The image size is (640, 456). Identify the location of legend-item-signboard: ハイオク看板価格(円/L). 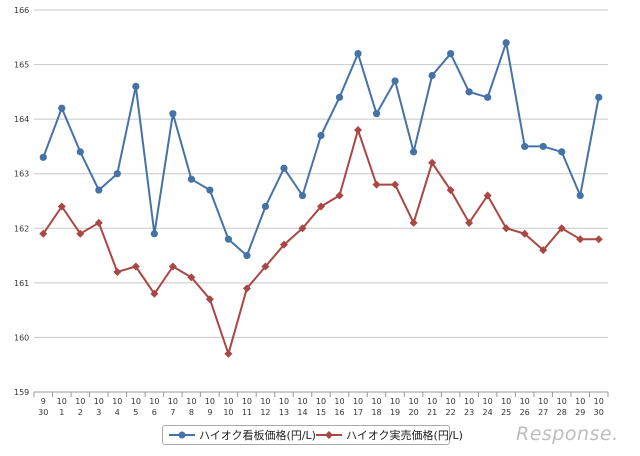
(242, 435).